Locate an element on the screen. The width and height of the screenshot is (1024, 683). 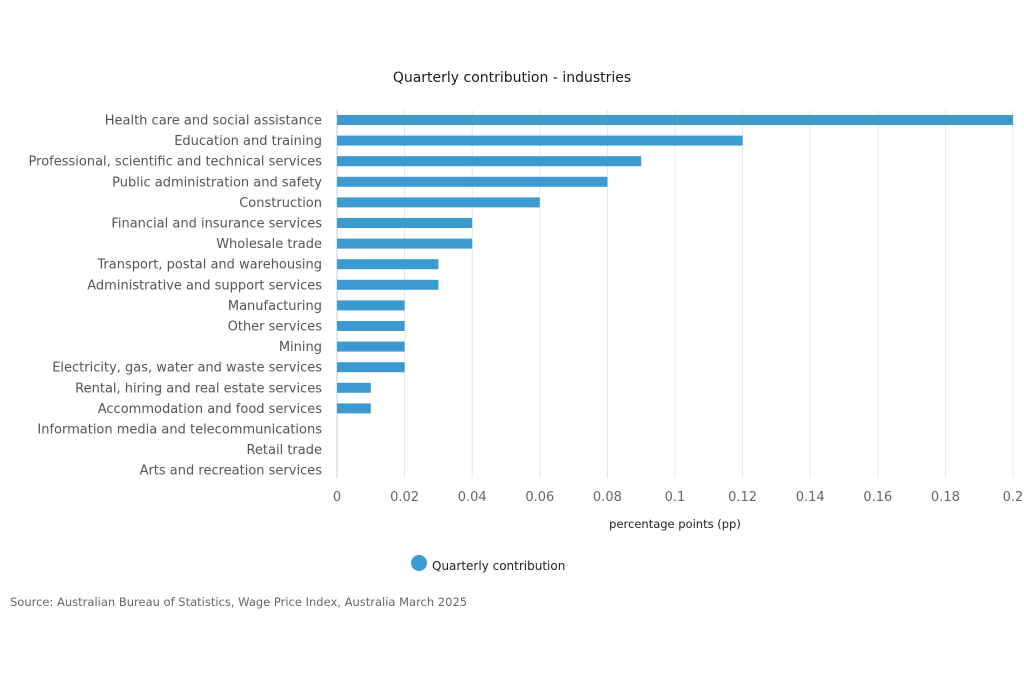
x-axis-title: percentage points (pp) is located at coordinates (675, 524).